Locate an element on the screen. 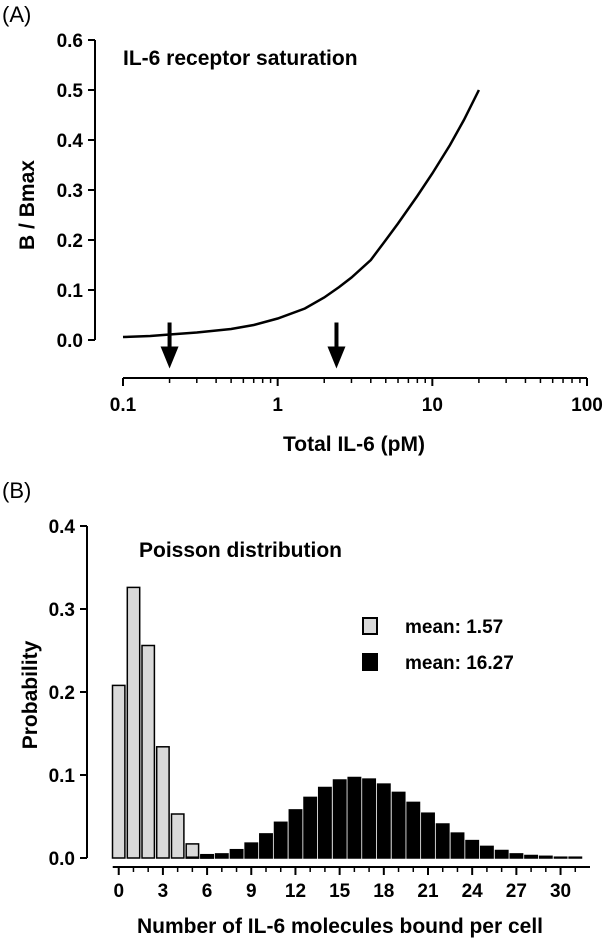  panel-b-x-tick-label: 3 is located at coordinates (163, 891).